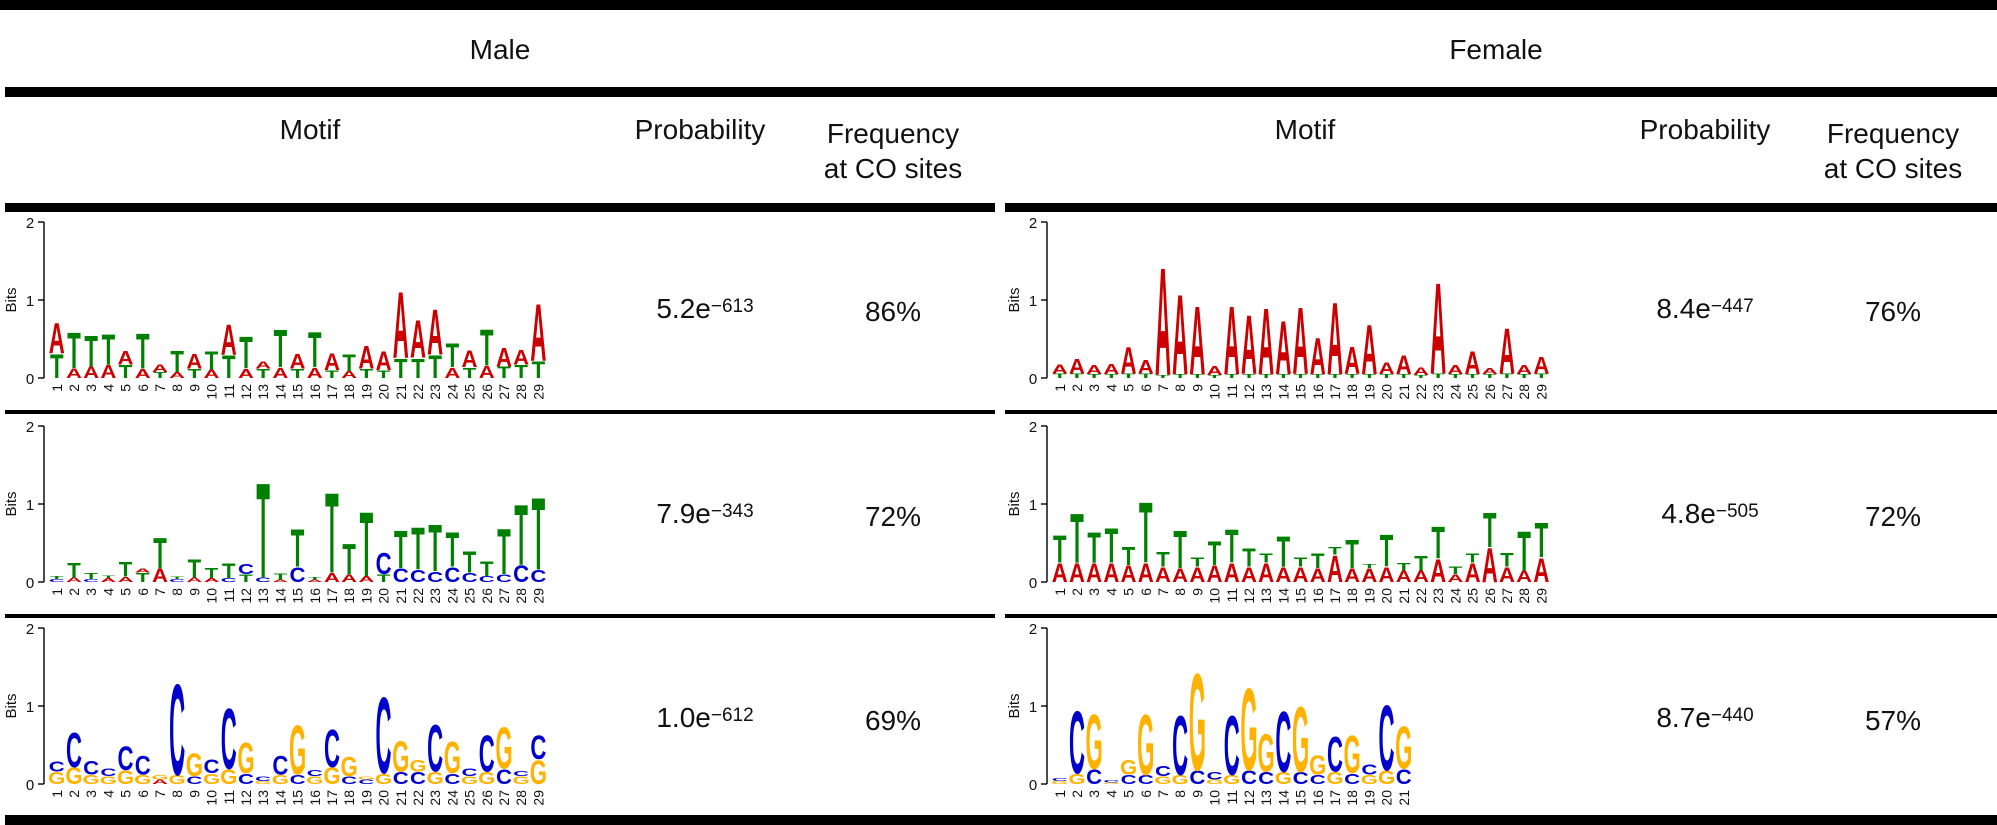  What do you see at coordinates (30, 629) in the screenshot?
I see `y-tick-label: 2` at bounding box center [30, 629].